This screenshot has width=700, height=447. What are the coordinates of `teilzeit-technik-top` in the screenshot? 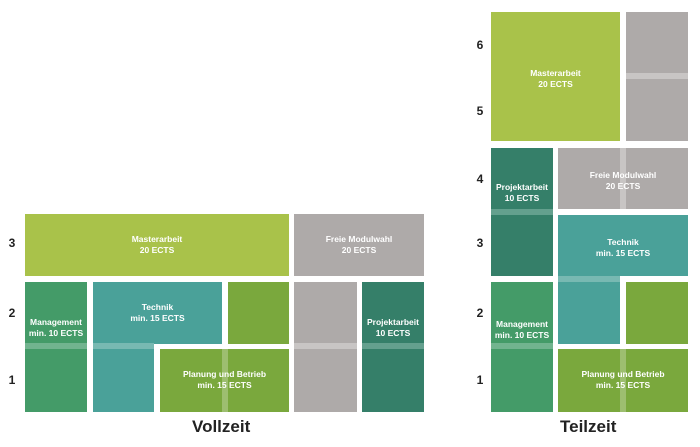 It's located at (623, 245).